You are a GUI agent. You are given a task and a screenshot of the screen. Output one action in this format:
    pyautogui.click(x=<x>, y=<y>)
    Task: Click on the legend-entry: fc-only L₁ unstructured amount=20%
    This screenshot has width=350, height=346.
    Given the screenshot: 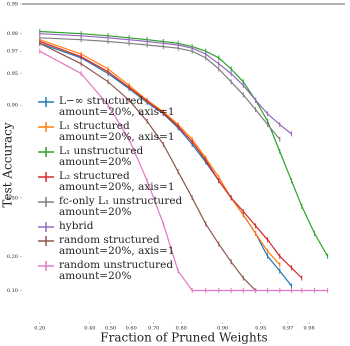 What is the action you would take?
    pyautogui.click(x=110, y=207)
    